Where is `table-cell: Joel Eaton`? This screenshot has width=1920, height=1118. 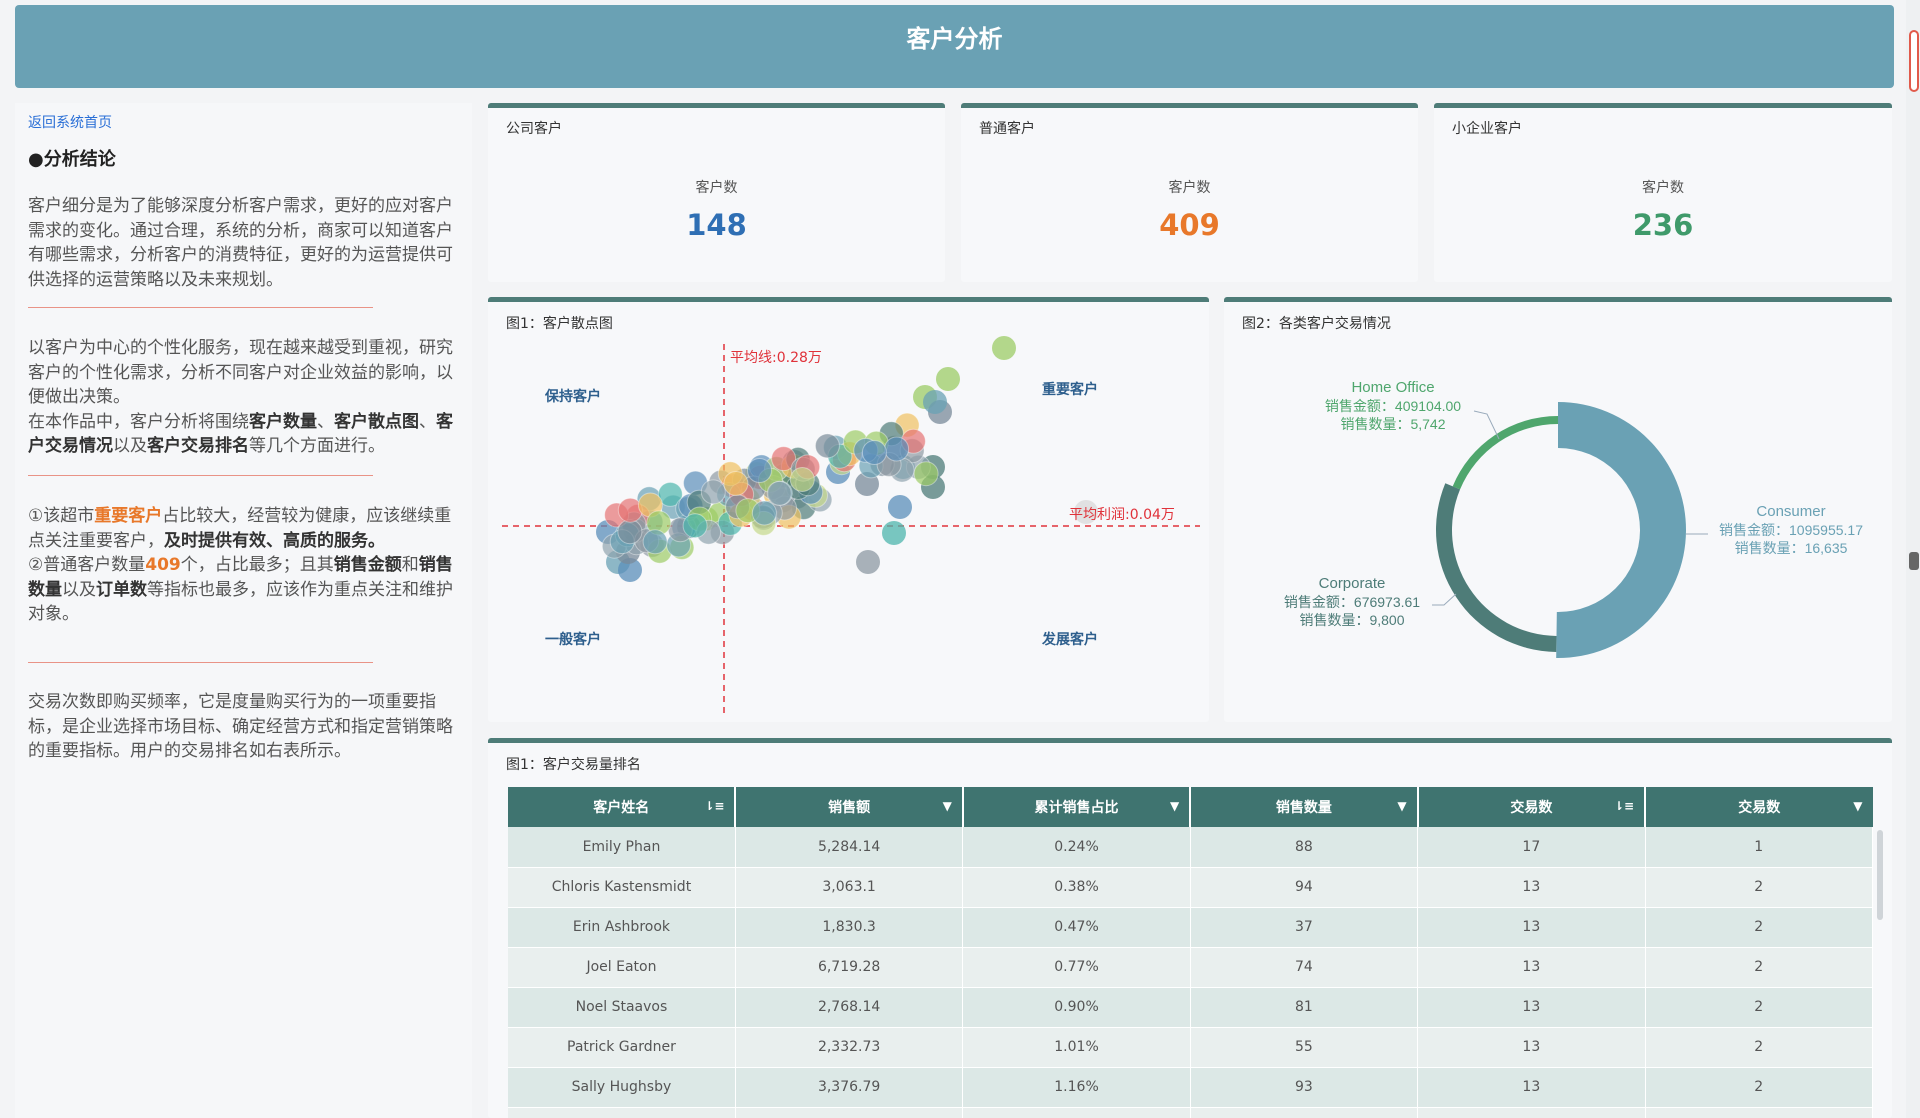
table-cell: Joel Eaton is located at coordinates (622, 967).